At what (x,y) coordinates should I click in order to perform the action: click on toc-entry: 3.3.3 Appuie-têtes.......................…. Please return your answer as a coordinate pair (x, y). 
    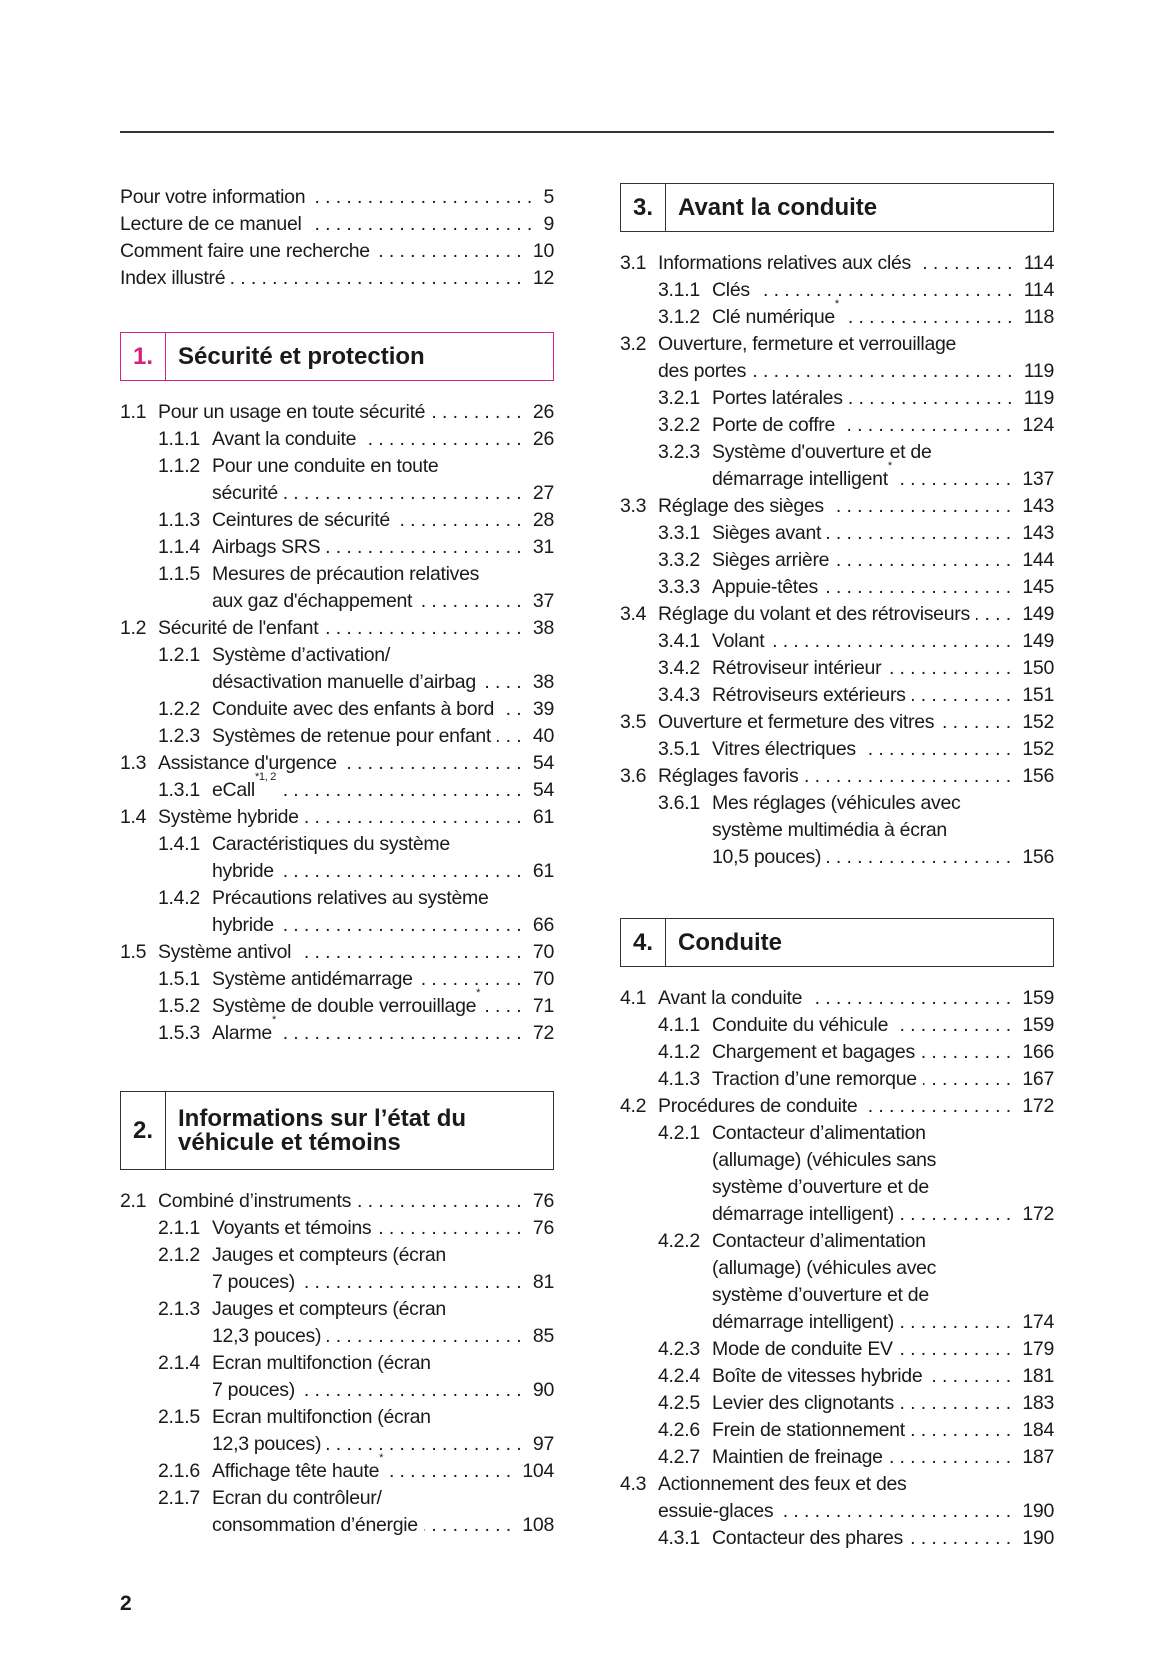
    Looking at the image, I should click on (837, 587).